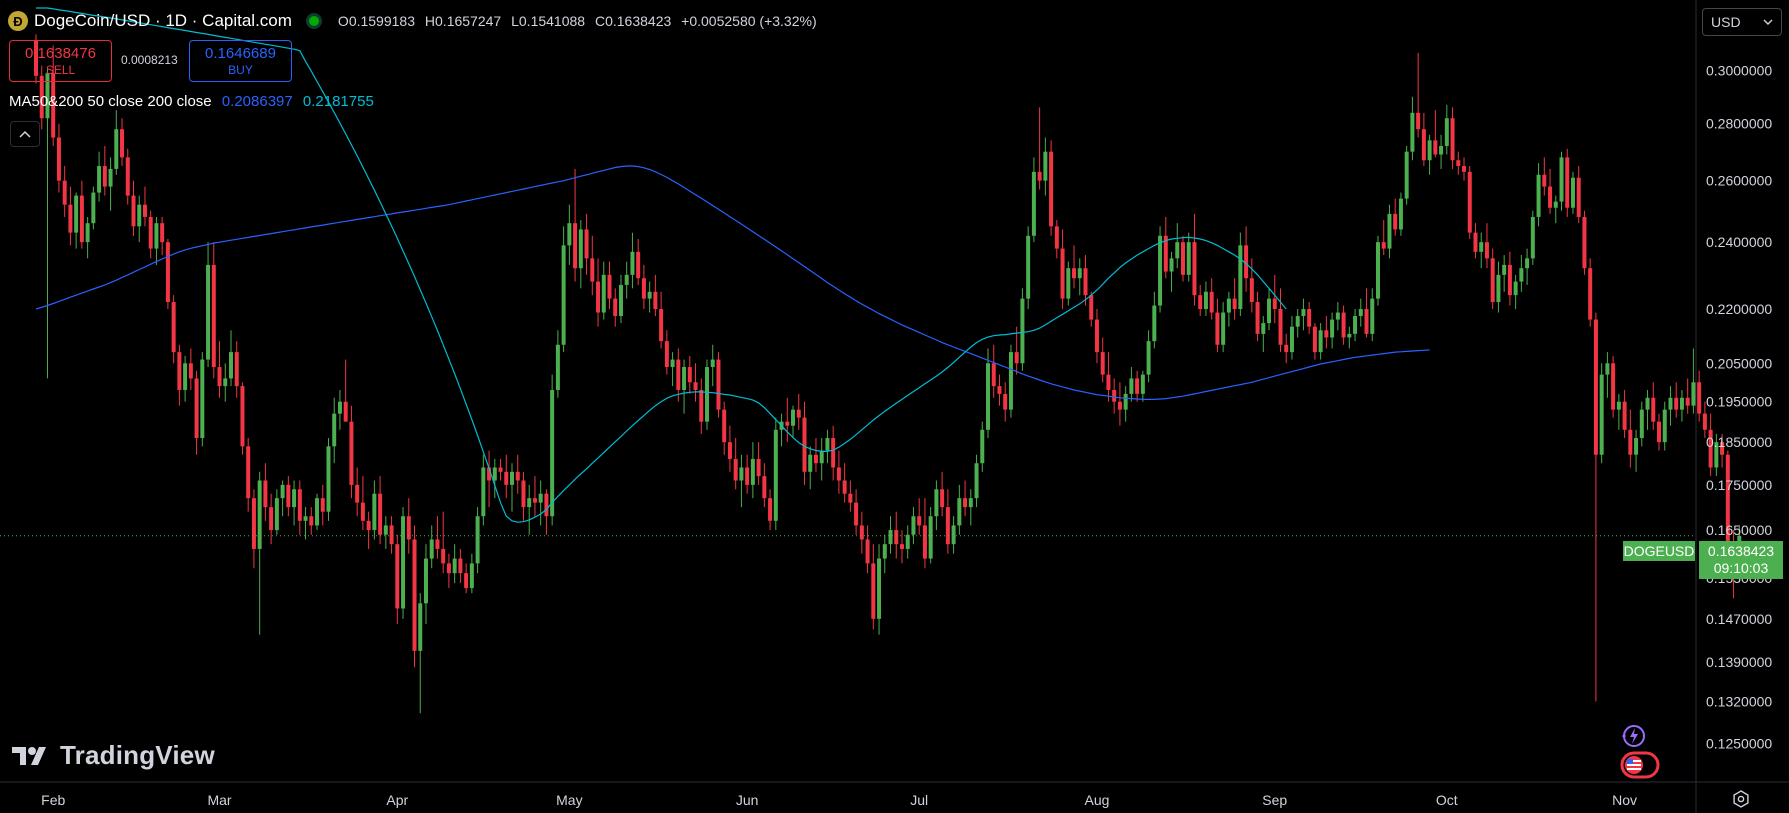 The height and width of the screenshot is (813, 1789). Describe the element at coordinates (1741, 551) in the screenshot. I see `current-price-value: 0.1638423` at that location.